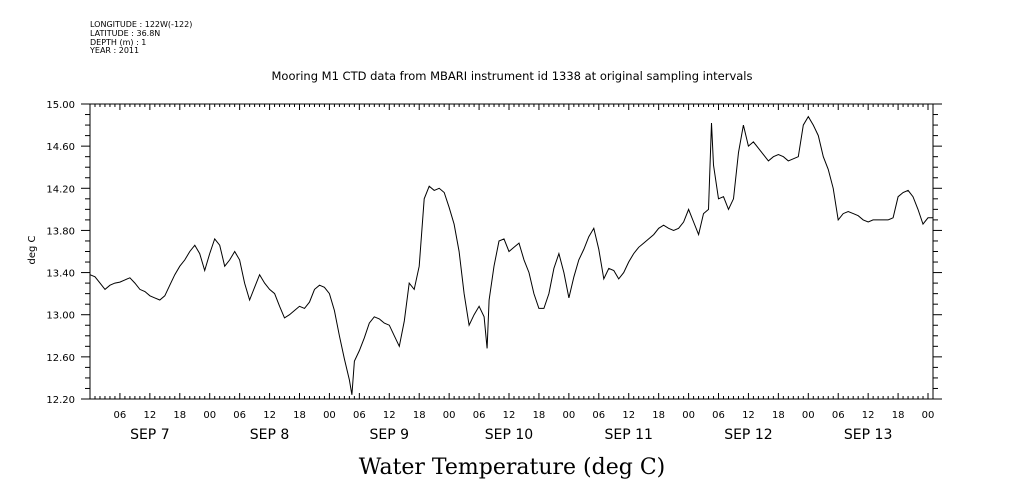 This screenshot has width=1009, height=504. I want to click on meta-depth: DEPTH (m) : 1, so click(118, 42).